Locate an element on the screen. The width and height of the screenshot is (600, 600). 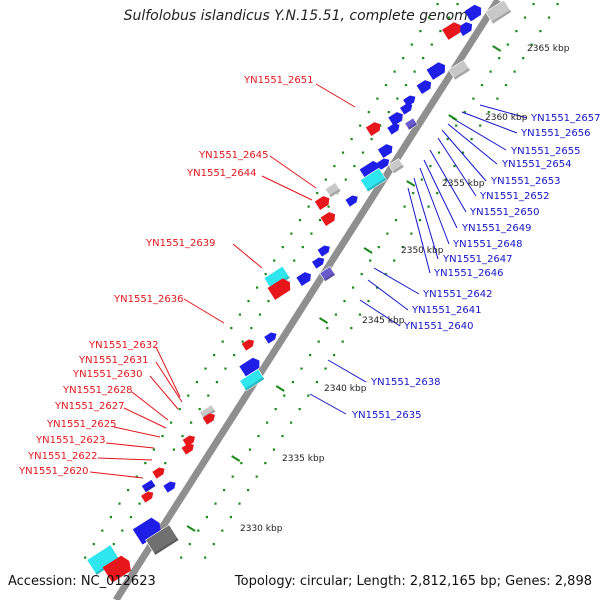
gene-label-right: YN1551_2652 is located at coordinates (514, 196).